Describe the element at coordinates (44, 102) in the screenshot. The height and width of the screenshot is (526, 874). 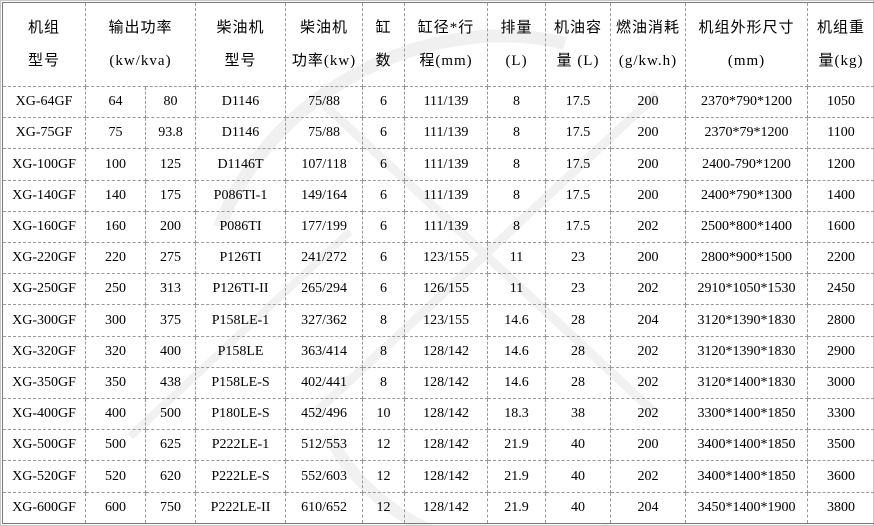
I see `model-cell: XG-64GF` at that location.